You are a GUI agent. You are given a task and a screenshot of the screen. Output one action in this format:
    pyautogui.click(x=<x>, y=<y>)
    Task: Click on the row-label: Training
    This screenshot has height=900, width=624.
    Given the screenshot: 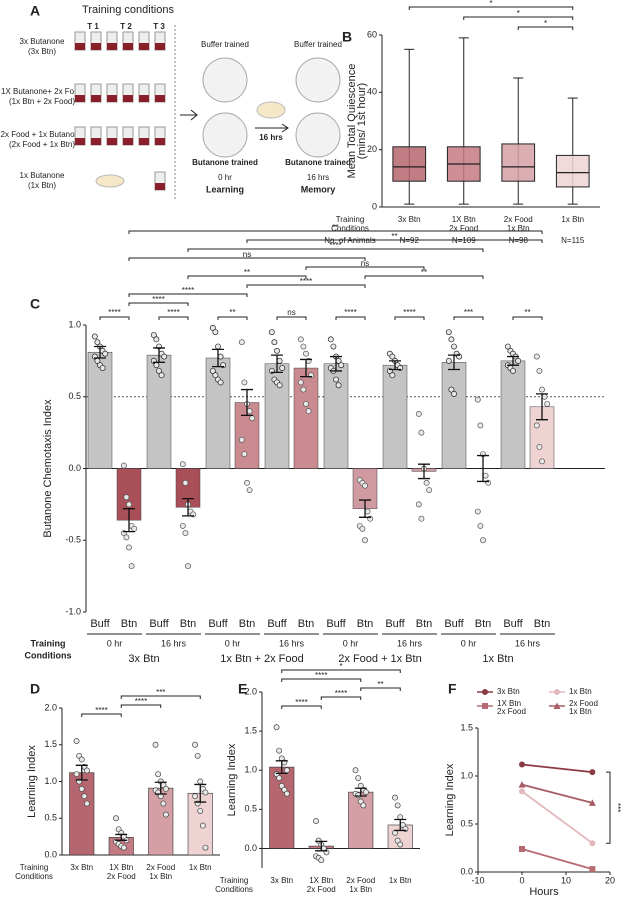 What is the action you would take?
    pyautogui.click(x=47, y=643)
    